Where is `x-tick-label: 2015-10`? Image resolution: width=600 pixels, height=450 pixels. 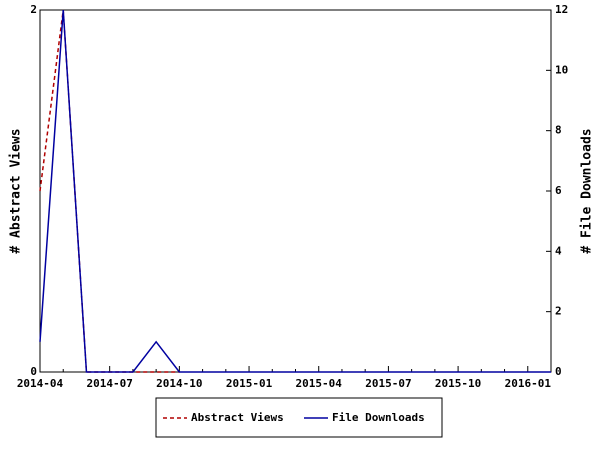
x-tick-label: 2015-10 is located at coordinates (458, 383).